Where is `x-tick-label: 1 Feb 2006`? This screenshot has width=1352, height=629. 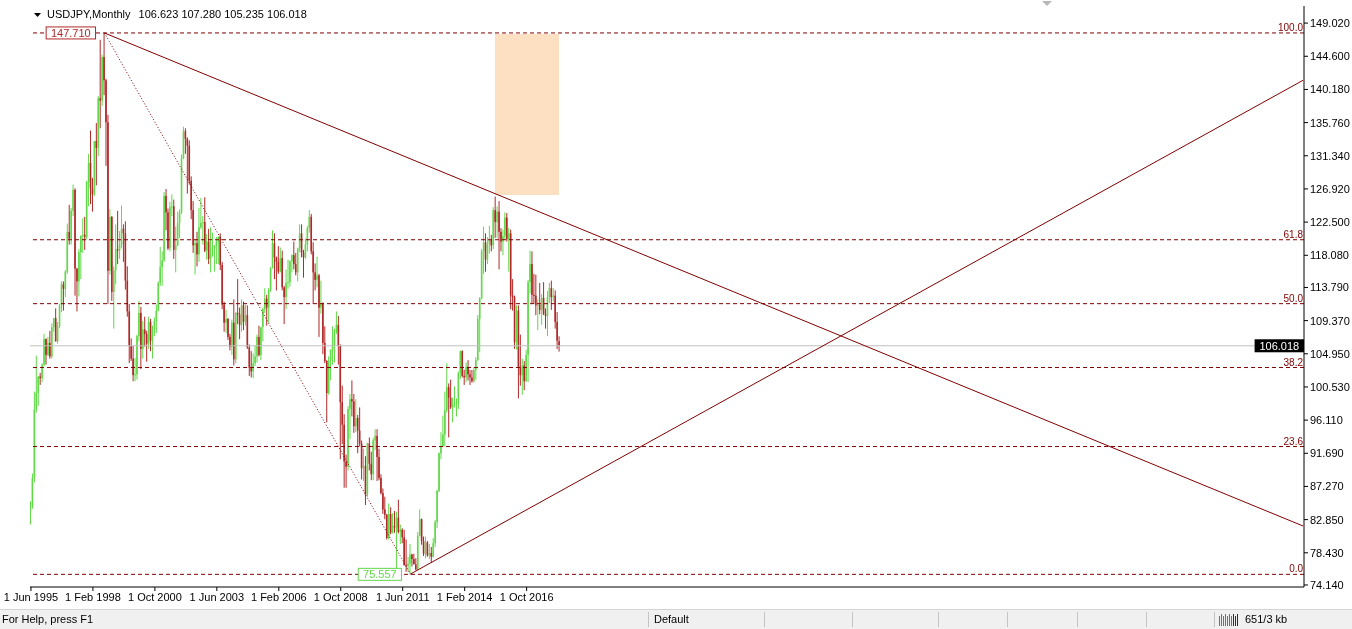 x-tick-label: 1 Feb 2006 is located at coordinates (278, 596).